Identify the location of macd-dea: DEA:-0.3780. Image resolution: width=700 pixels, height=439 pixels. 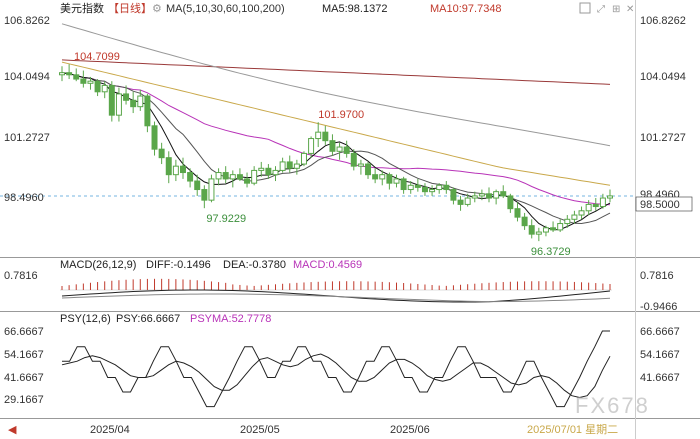
(254, 265).